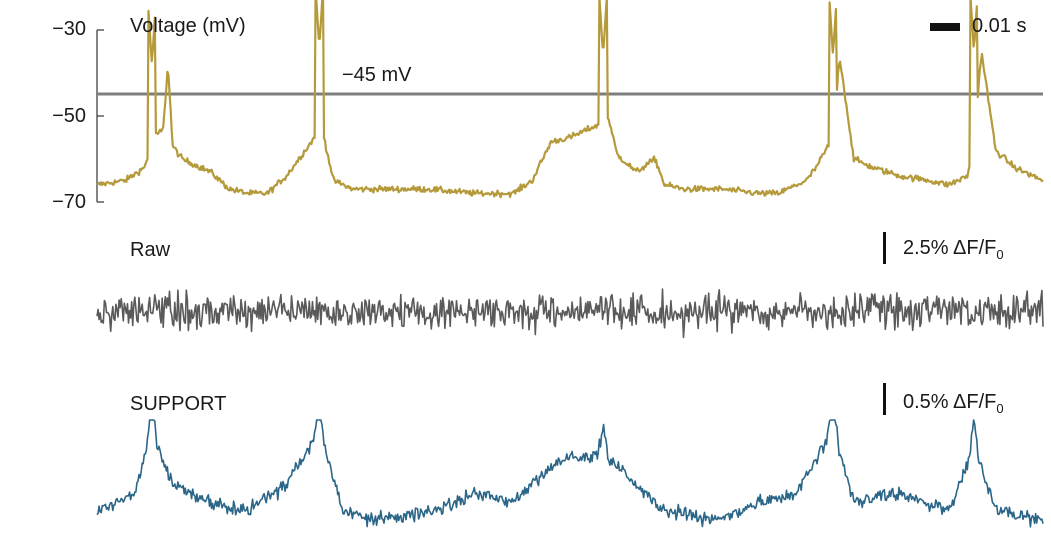 The height and width of the screenshot is (560, 1051). What do you see at coordinates (178, 404) in the screenshot?
I see `support-title: SUPPORT` at bounding box center [178, 404].